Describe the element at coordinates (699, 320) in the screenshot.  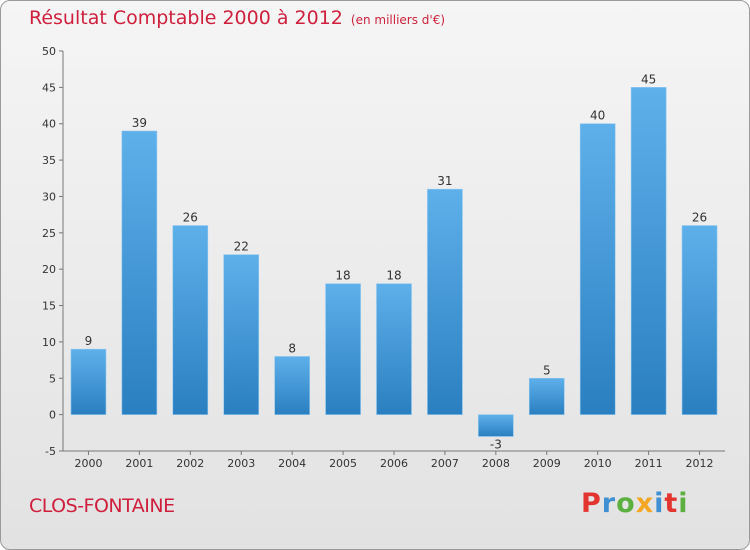
I see `bar-2012` at that location.